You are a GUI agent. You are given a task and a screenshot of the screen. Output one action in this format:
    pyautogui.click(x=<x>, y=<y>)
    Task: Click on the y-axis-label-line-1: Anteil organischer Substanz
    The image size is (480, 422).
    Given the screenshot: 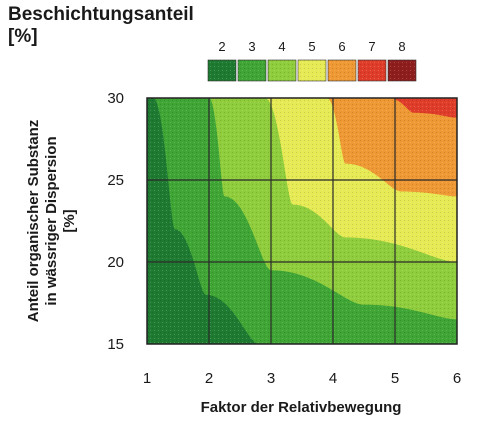 What is the action you would take?
    pyautogui.click(x=33, y=221)
    